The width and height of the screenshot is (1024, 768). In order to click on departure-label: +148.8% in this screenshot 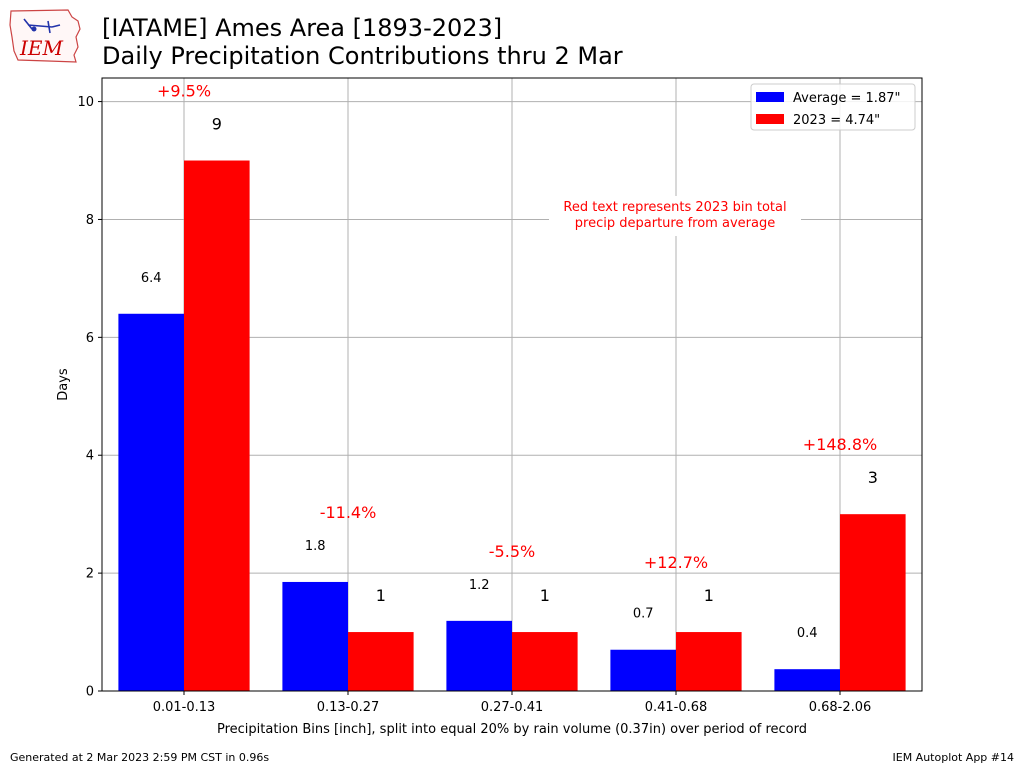, I will do `click(840, 444)`.